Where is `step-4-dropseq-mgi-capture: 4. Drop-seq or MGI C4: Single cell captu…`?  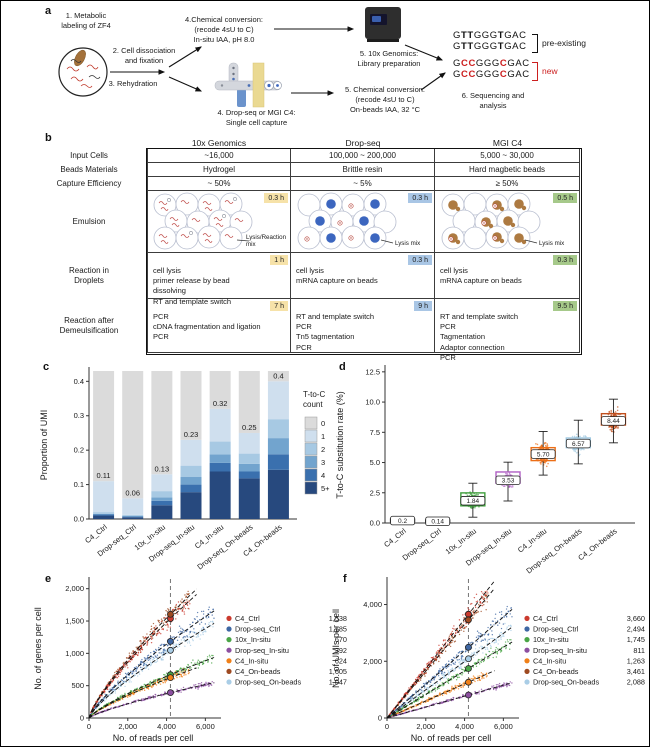
step-4-dropseq-mgi-capture: 4. Drop-seq or MGI C4: Single cell captu… is located at coordinates (256, 117).